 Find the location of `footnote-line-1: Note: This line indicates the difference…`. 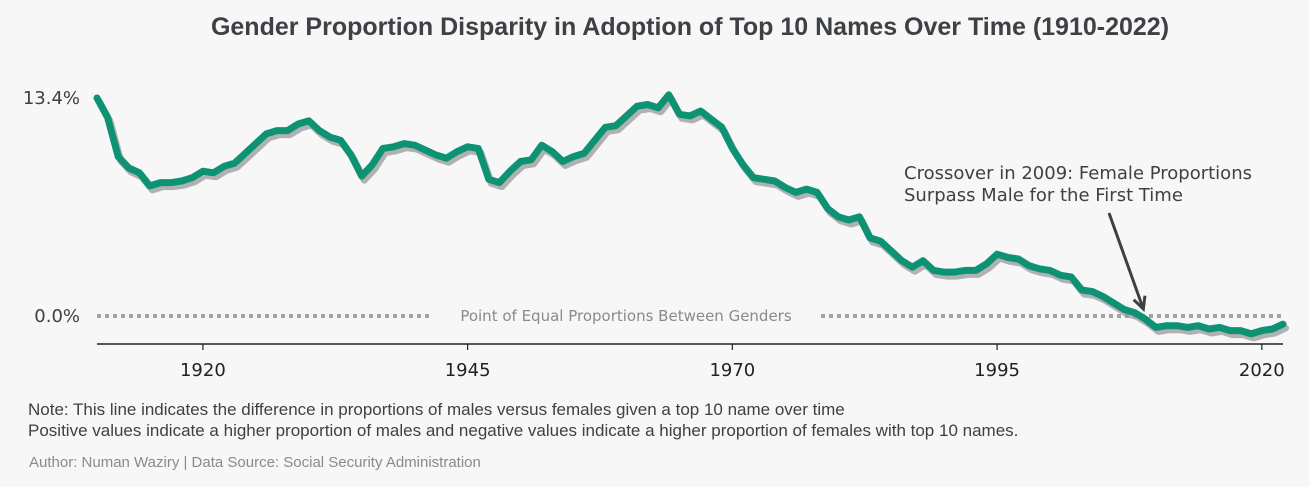

footnote-line-1: Note: This line indicates the difference… is located at coordinates (436, 409).